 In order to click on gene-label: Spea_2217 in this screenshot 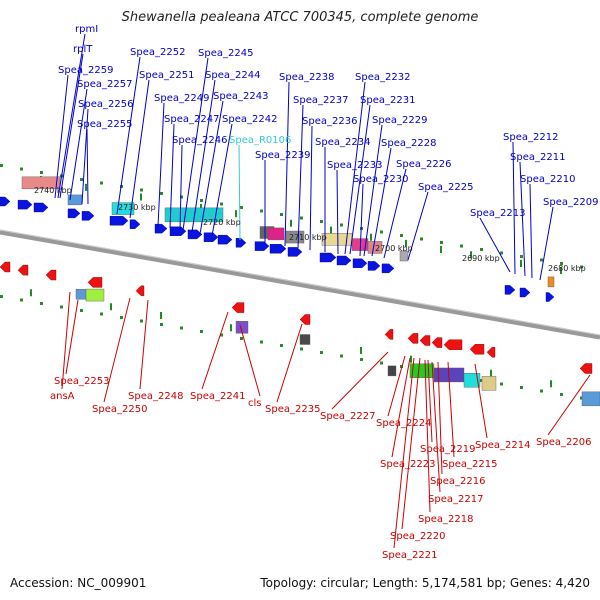, I will do `click(455, 499)`.